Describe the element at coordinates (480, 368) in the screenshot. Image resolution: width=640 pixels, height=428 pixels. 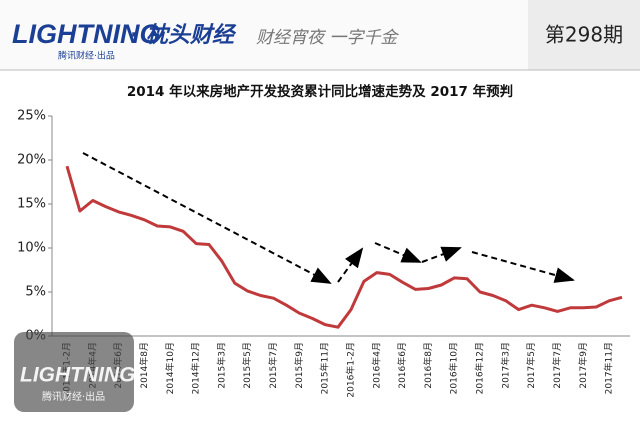
I see `x-tick-label: 2016年12月` at that location.